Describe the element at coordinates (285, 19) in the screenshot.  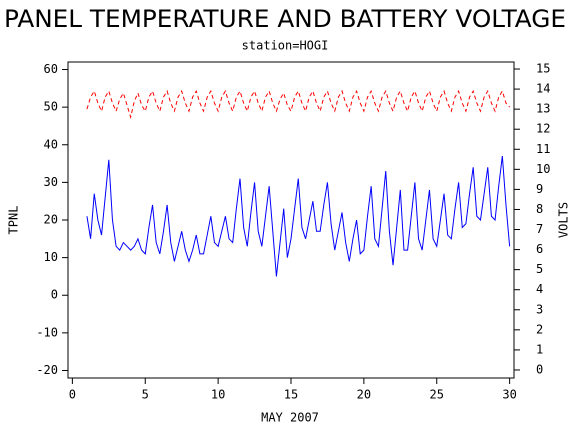
I see `chart-title: PANEL TEMPERATURE AND BATTERY VOLTAGE` at that location.